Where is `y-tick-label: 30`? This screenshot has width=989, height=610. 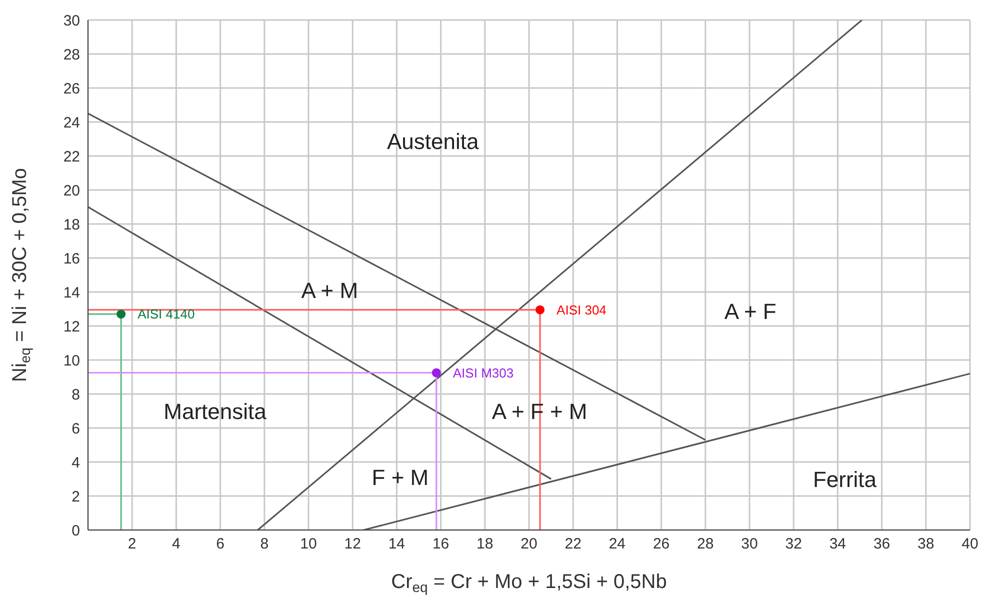
y-tick-label: 30 is located at coordinates (71, 21).